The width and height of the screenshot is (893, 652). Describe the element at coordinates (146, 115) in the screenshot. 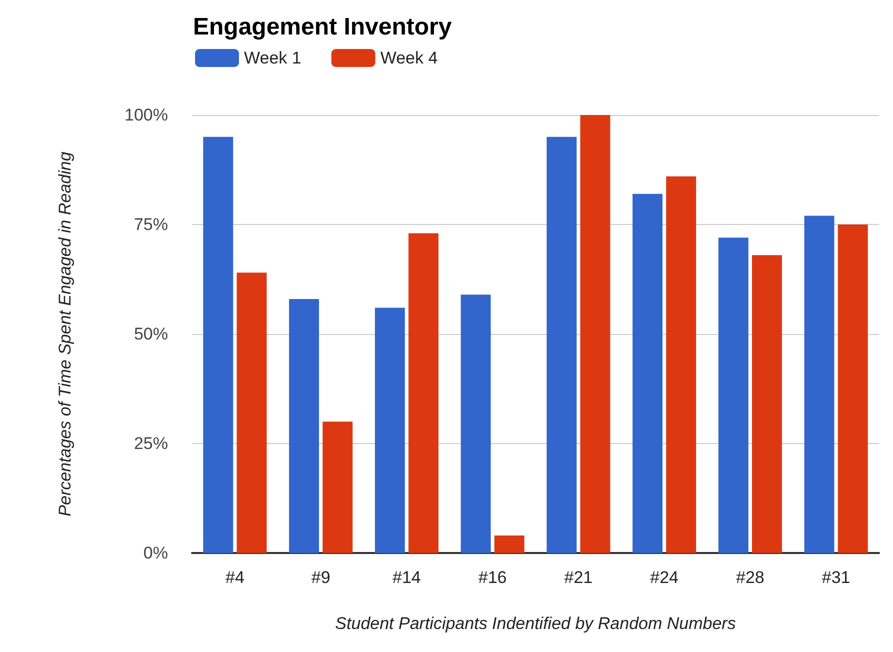

I see `y-tick-label: 100%` at that location.